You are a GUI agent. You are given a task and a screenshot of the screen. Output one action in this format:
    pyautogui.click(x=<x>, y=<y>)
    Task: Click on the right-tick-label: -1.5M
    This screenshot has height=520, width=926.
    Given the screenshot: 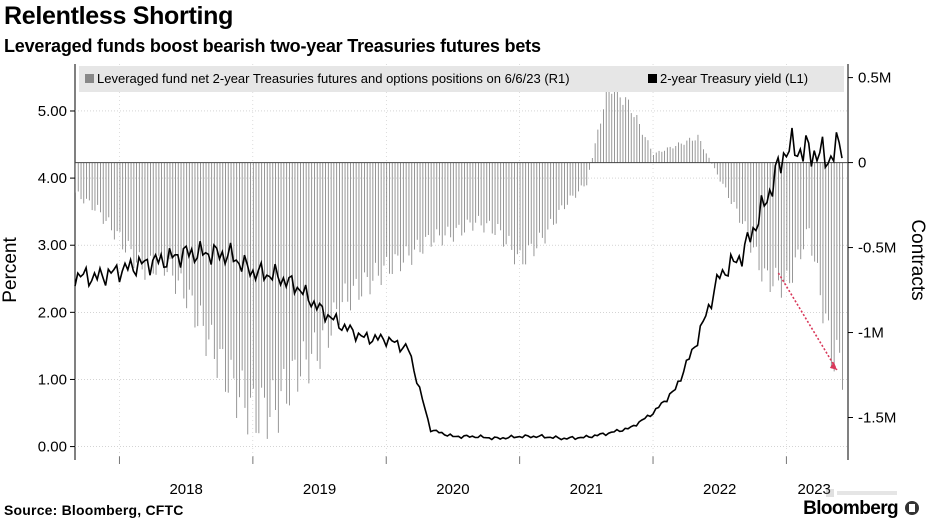 What is the action you would take?
    pyautogui.click(x=877, y=418)
    